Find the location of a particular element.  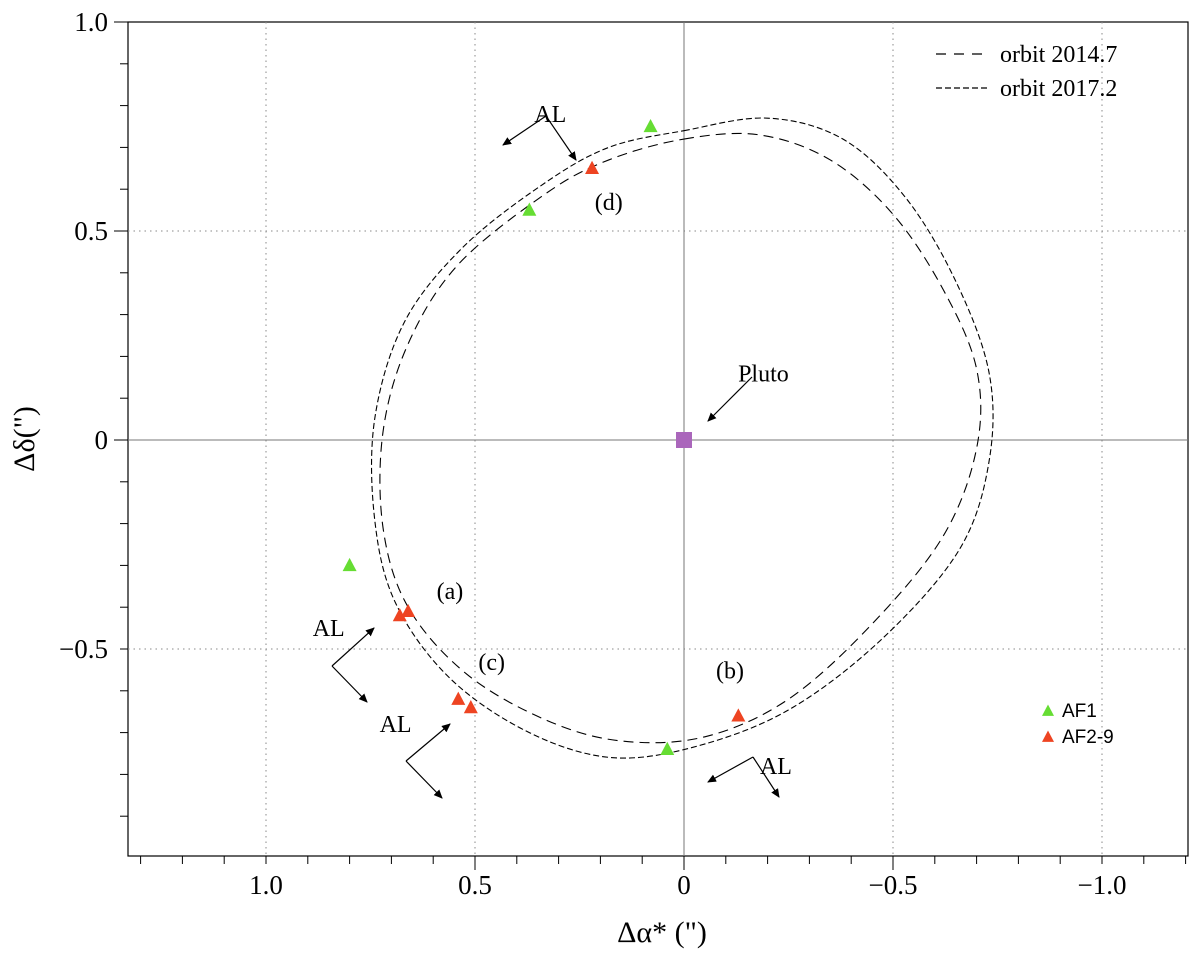

x-tick-label: −1.0 is located at coordinates (1102, 885).